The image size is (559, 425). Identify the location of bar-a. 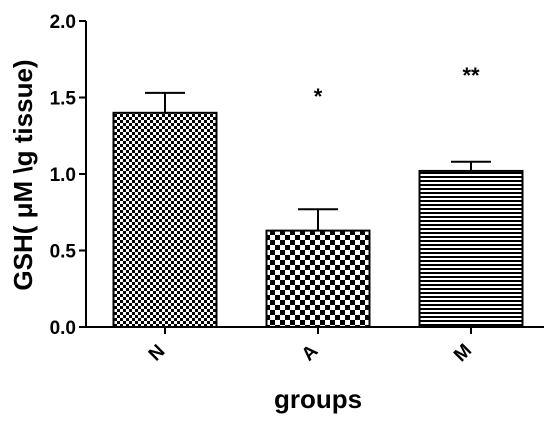
(318, 278).